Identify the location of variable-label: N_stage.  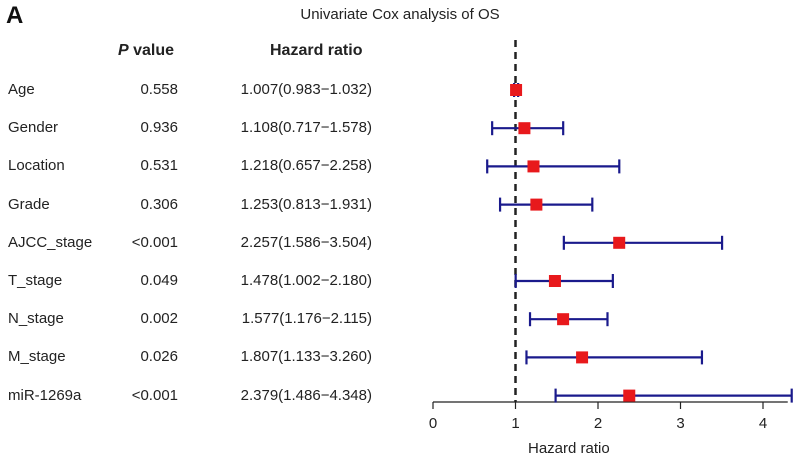
(36, 319).